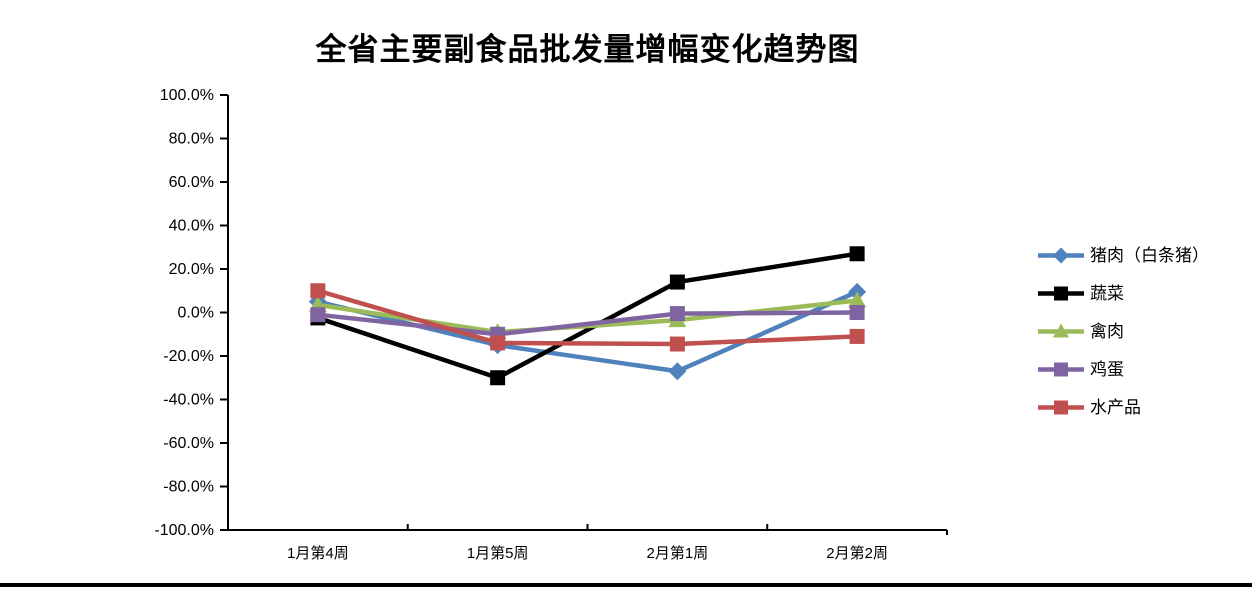  I want to click on legend-item: 禽肉, so click(1123, 331).